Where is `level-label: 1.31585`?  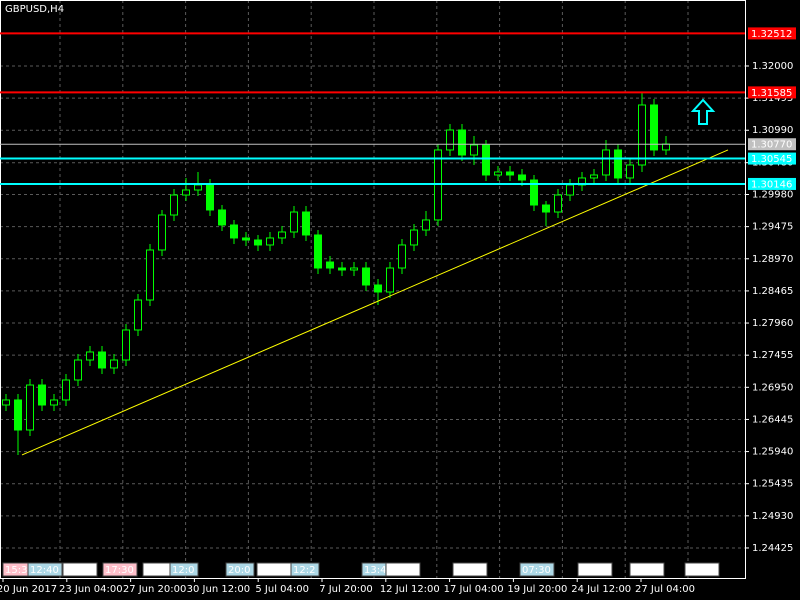 level-label: 1.31585 is located at coordinates (771, 93).